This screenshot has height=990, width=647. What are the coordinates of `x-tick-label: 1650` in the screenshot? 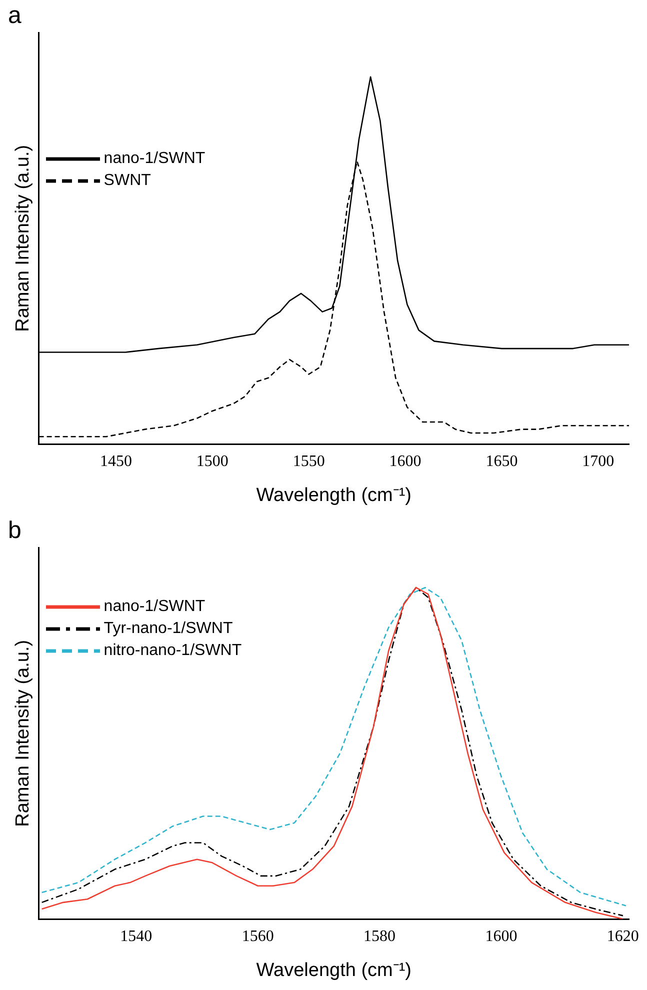 It's located at (502, 461).